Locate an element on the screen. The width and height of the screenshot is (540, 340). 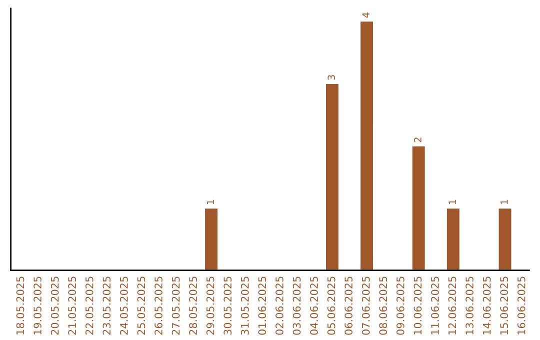
x-tick-label: 07.06.2025 is located at coordinates (366, 305).